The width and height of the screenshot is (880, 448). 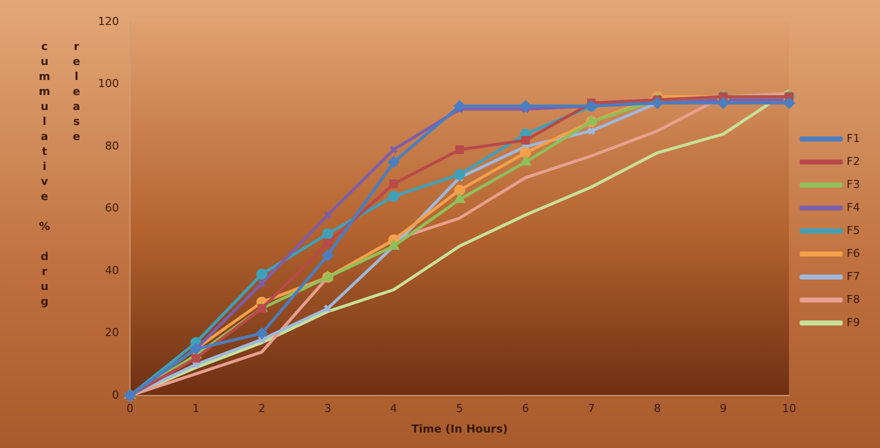 I want to click on y-tick-label: 40, so click(x=111, y=270).